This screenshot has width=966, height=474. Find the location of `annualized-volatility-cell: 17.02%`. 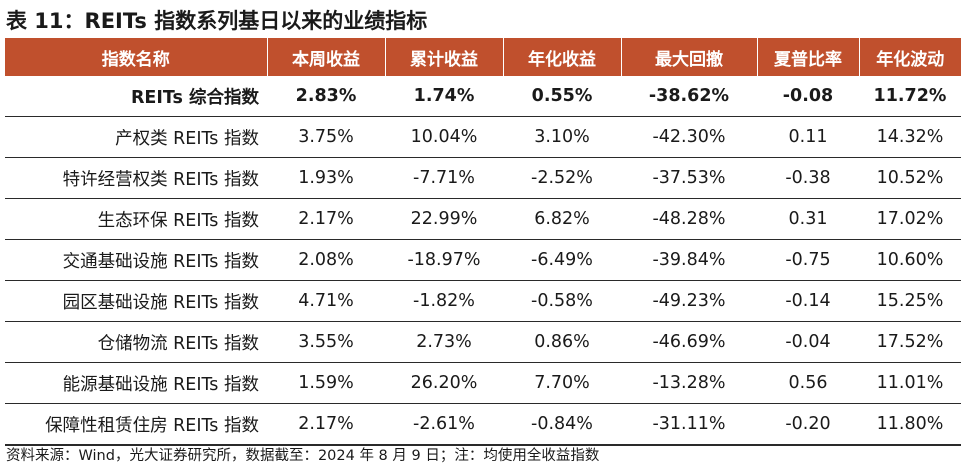

annualized-volatility-cell: 17.02% is located at coordinates (910, 219).